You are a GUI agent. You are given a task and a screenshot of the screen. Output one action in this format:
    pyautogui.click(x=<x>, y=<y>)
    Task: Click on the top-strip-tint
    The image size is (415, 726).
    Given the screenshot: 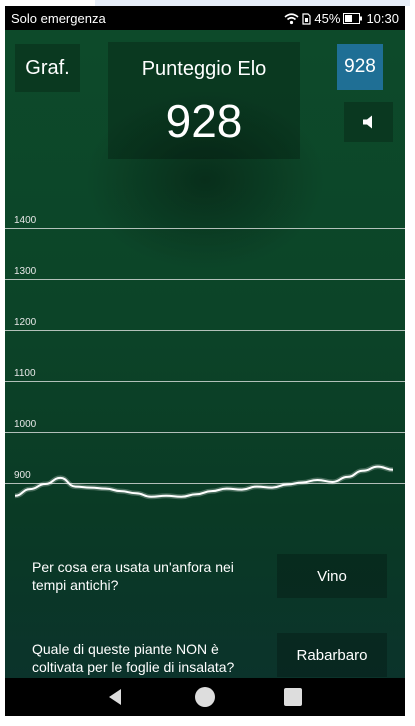 What is the action you would take?
    pyautogui.click(x=252, y=3)
    